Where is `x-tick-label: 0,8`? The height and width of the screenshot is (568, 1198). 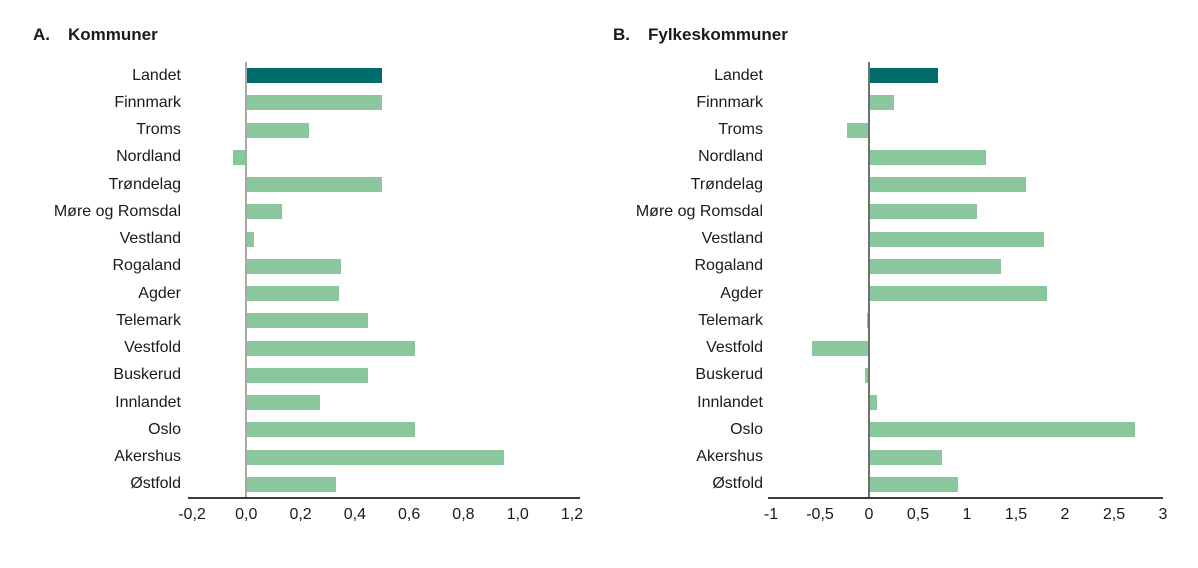
x-tick-label: 0,8 is located at coordinates (463, 514).